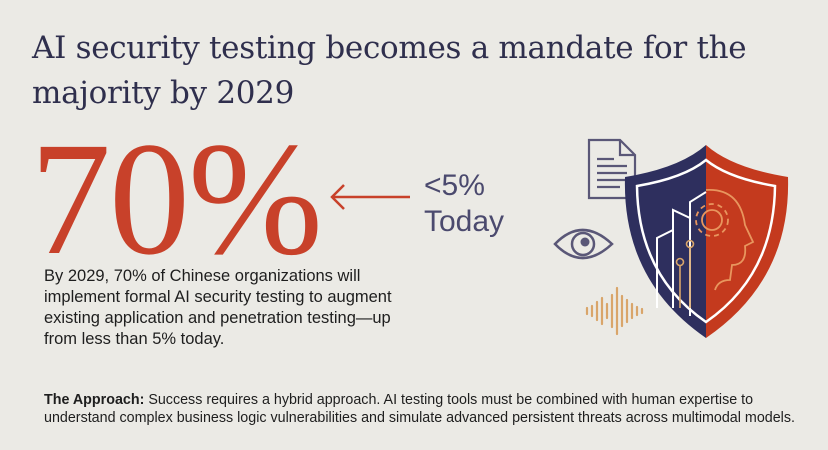 The image size is (828, 450). I want to click on security-illustration, so click(671, 238).